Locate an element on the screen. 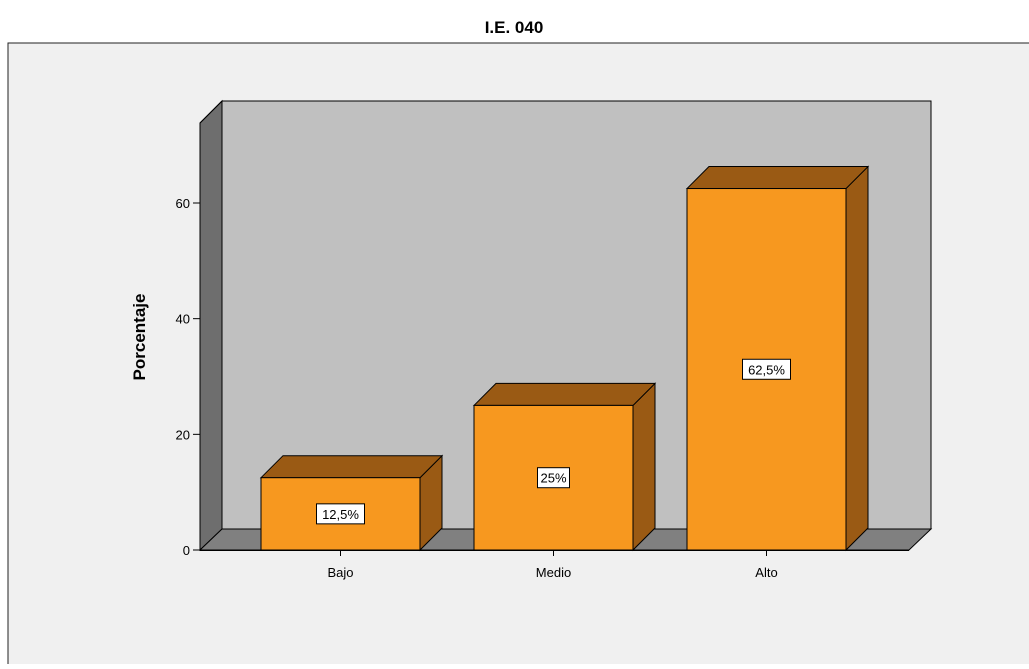 This screenshot has height=669, width=1029. x-tick-label-medio: Medio is located at coordinates (553, 572).